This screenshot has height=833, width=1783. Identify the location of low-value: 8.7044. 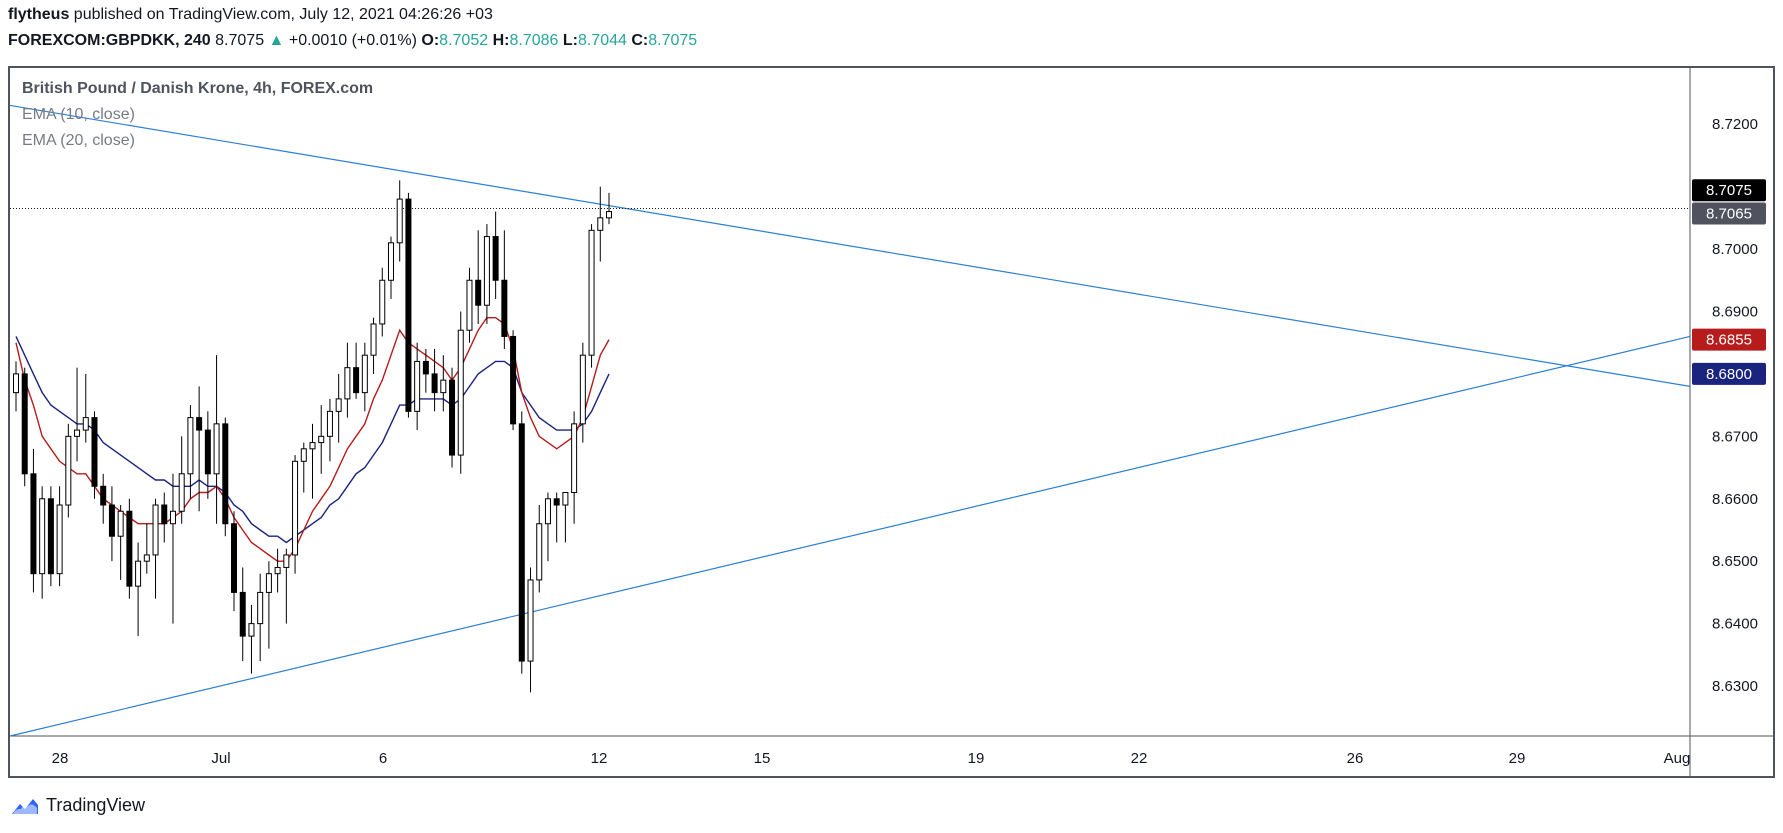
(602, 40).